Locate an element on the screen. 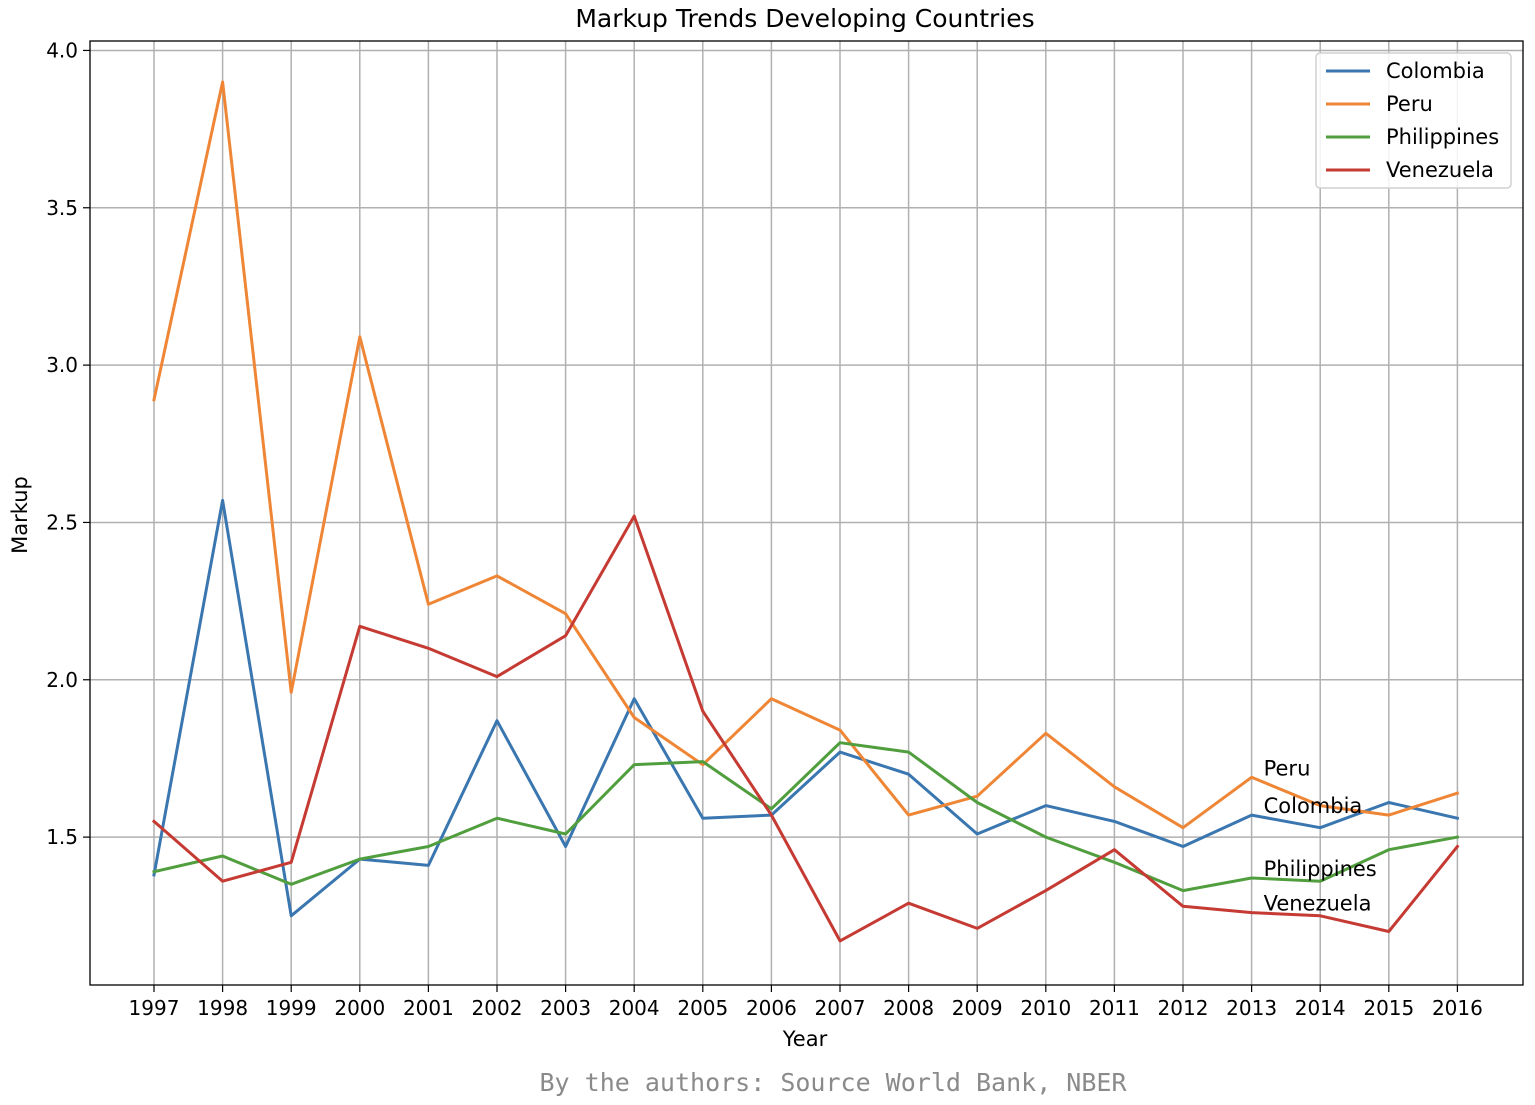 This screenshot has width=1535, height=1105. x-tick-label: 2014 is located at coordinates (1320, 1008).